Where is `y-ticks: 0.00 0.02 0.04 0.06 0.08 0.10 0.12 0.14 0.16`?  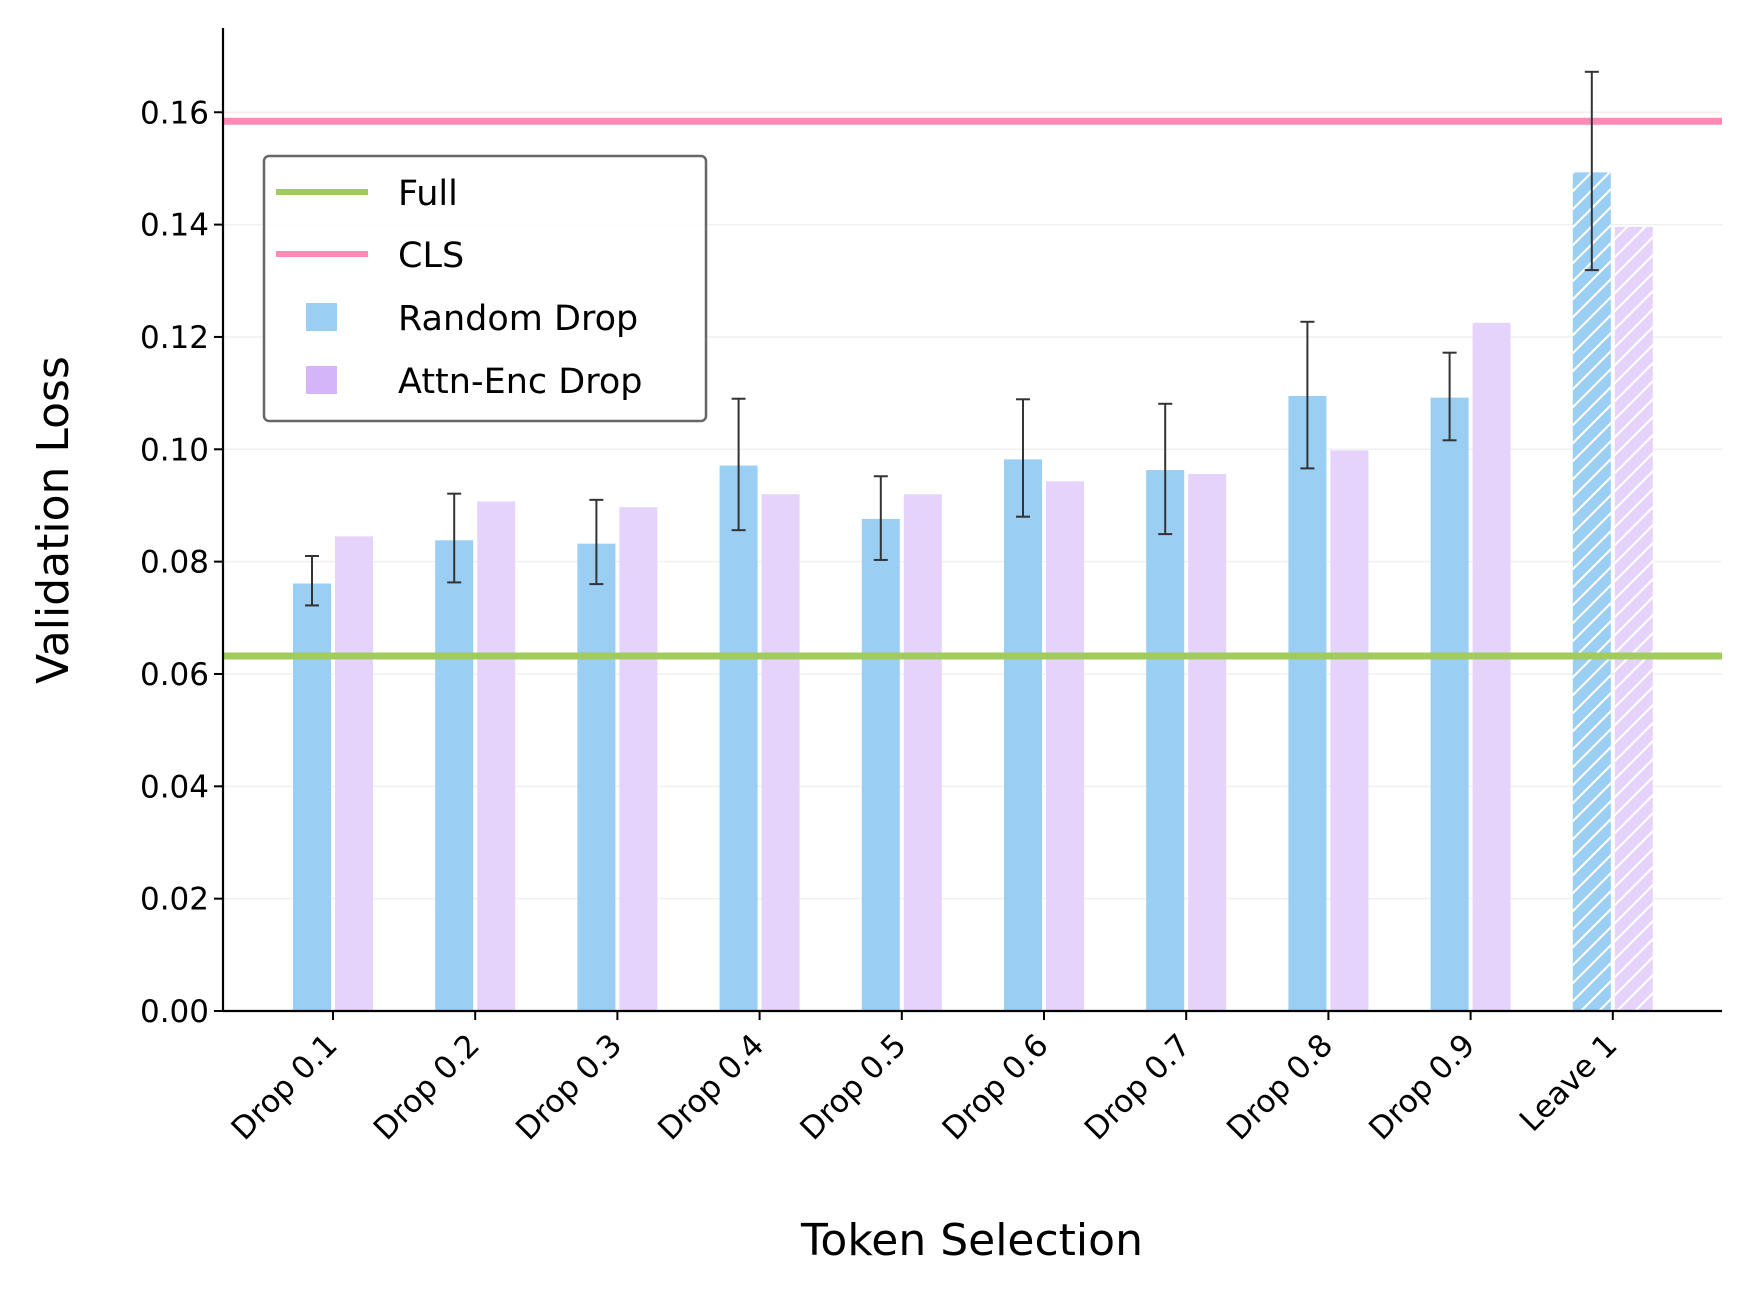
y-ticks: 0.00 0.02 0.04 0.06 0.08 0.10 0.12 0.14 0.16 is located at coordinates (181, 562).